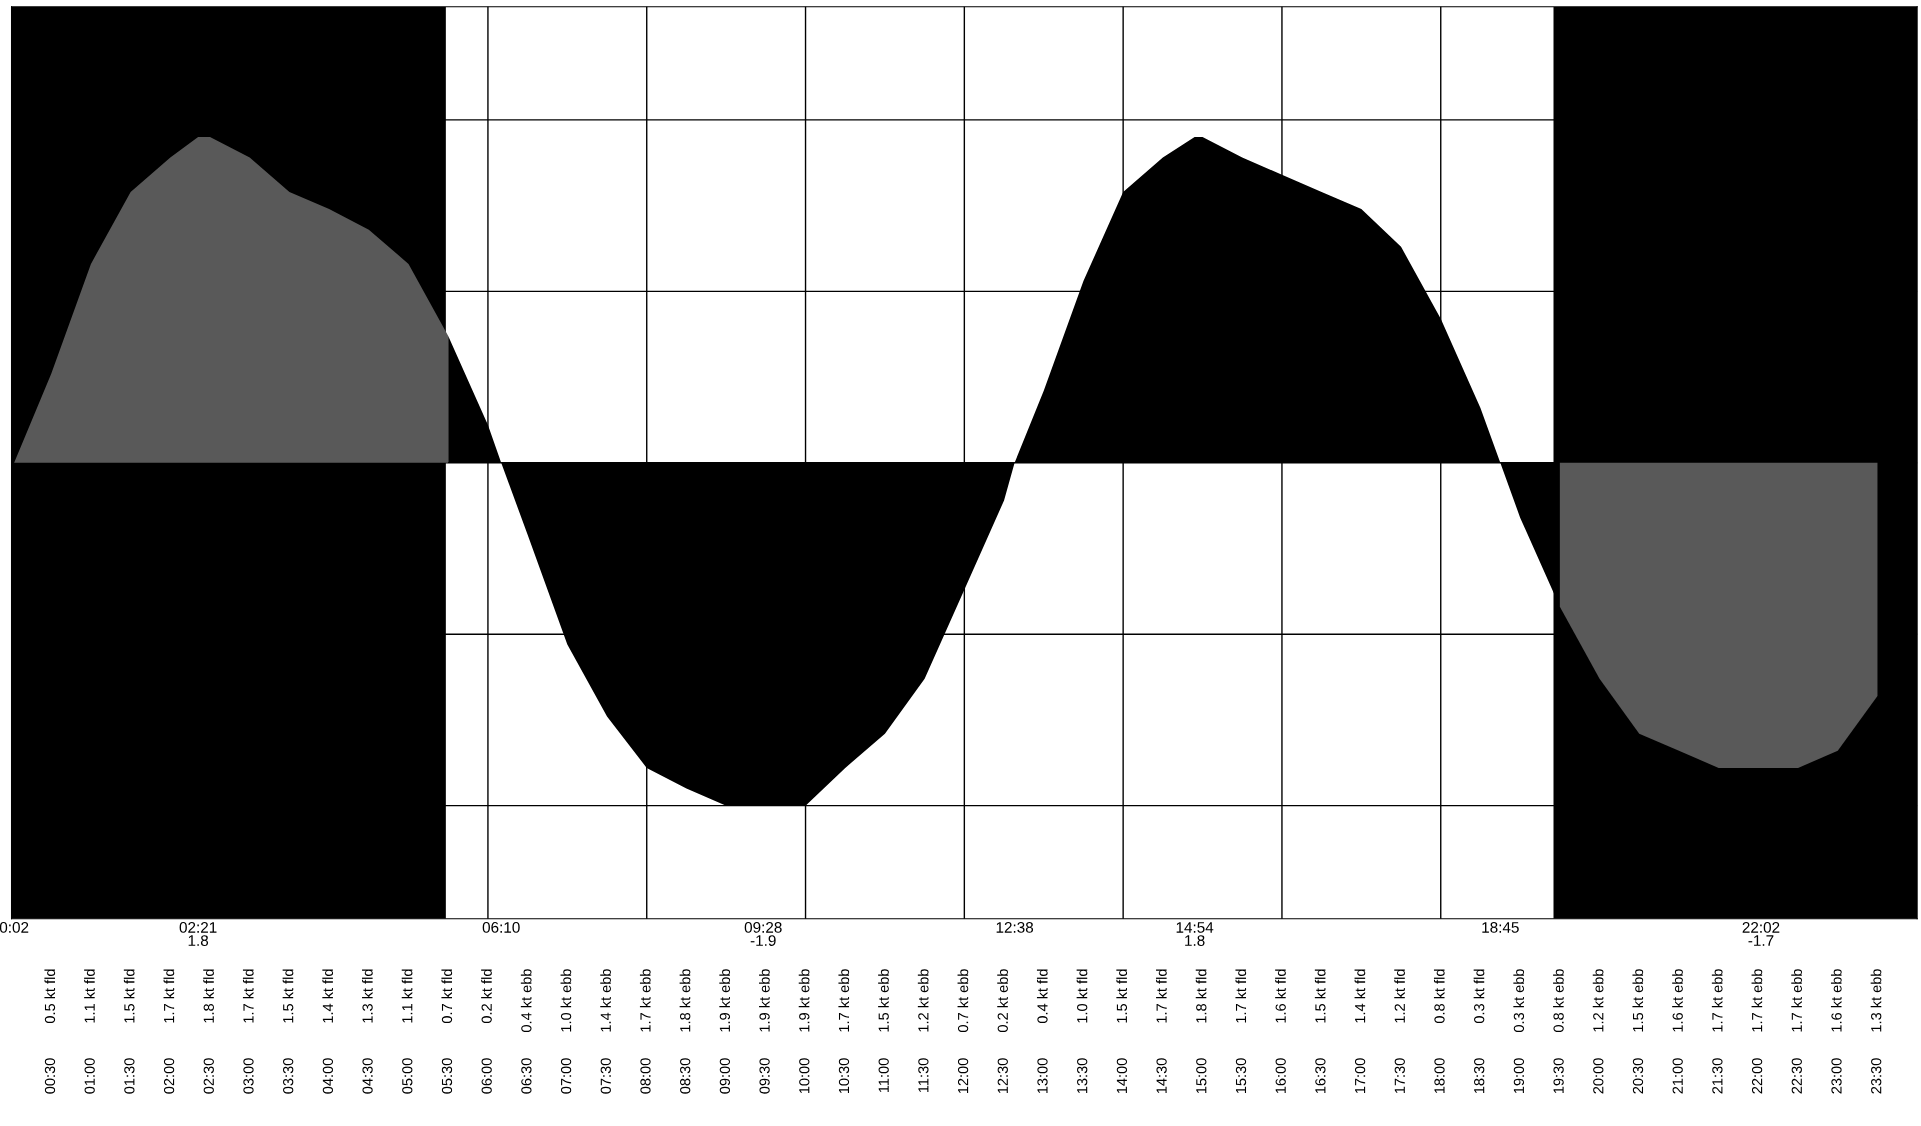 The width and height of the screenshot is (1921, 1126). What do you see at coordinates (844, 1076) in the screenshot?
I see `x-tick-label: 10:30` at bounding box center [844, 1076].